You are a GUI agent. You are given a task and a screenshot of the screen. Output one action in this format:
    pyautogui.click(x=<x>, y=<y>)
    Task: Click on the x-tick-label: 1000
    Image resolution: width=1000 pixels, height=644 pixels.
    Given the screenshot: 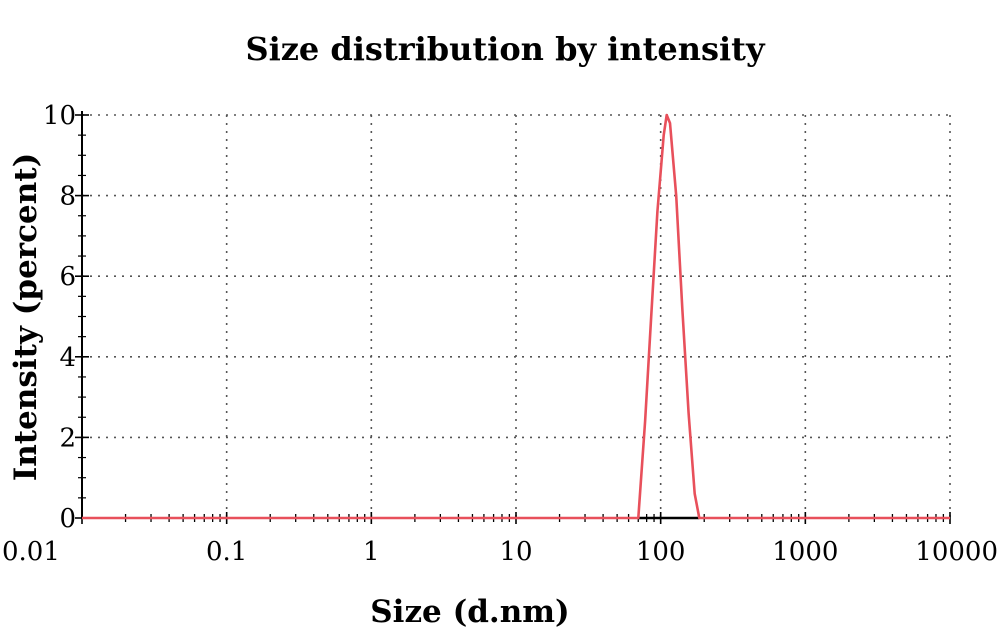 What is the action you would take?
    pyautogui.click(x=805, y=552)
    